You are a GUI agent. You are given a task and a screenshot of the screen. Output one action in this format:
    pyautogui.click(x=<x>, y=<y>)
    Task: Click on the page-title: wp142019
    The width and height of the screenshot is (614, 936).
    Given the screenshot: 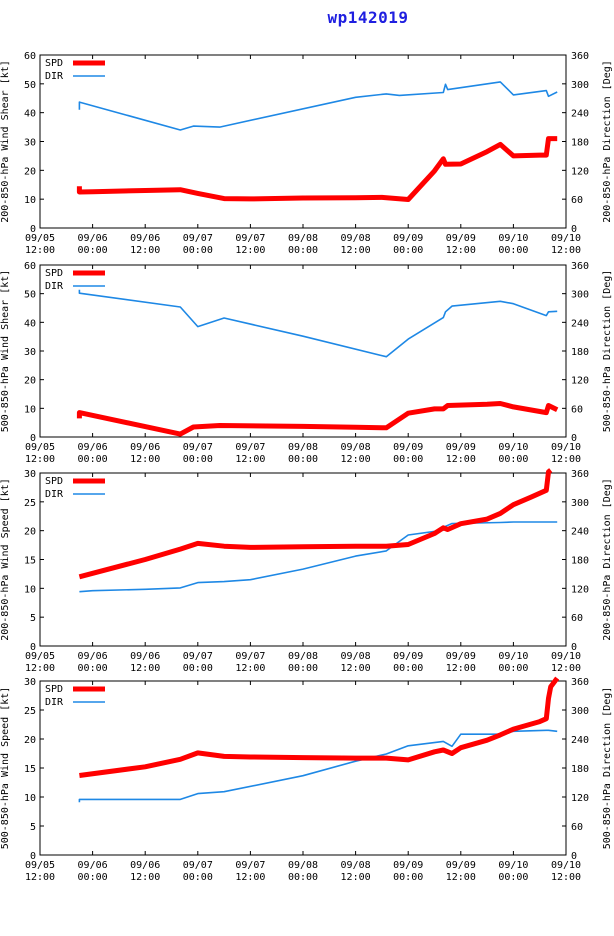 What is the action you would take?
    pyautogui.click(x=368, y=17)
    